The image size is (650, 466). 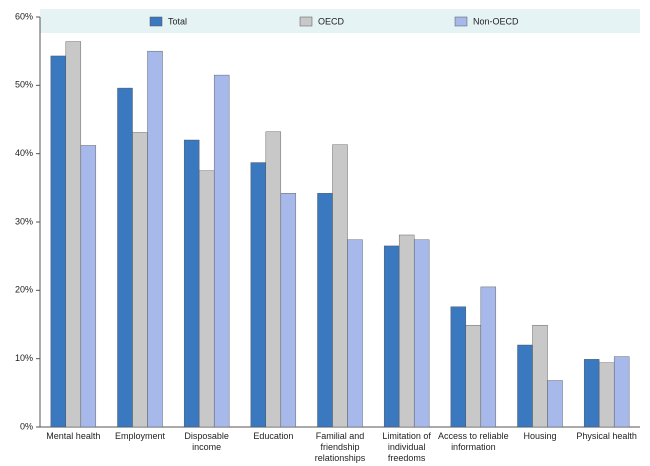 I want to click on x-tick-label-line: Employment, so click(x=140, y=436).